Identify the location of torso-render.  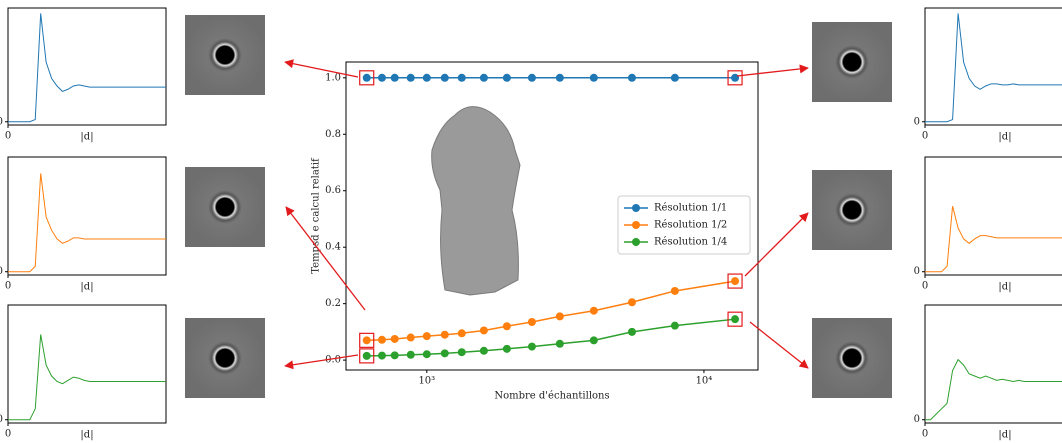
(476, 201).